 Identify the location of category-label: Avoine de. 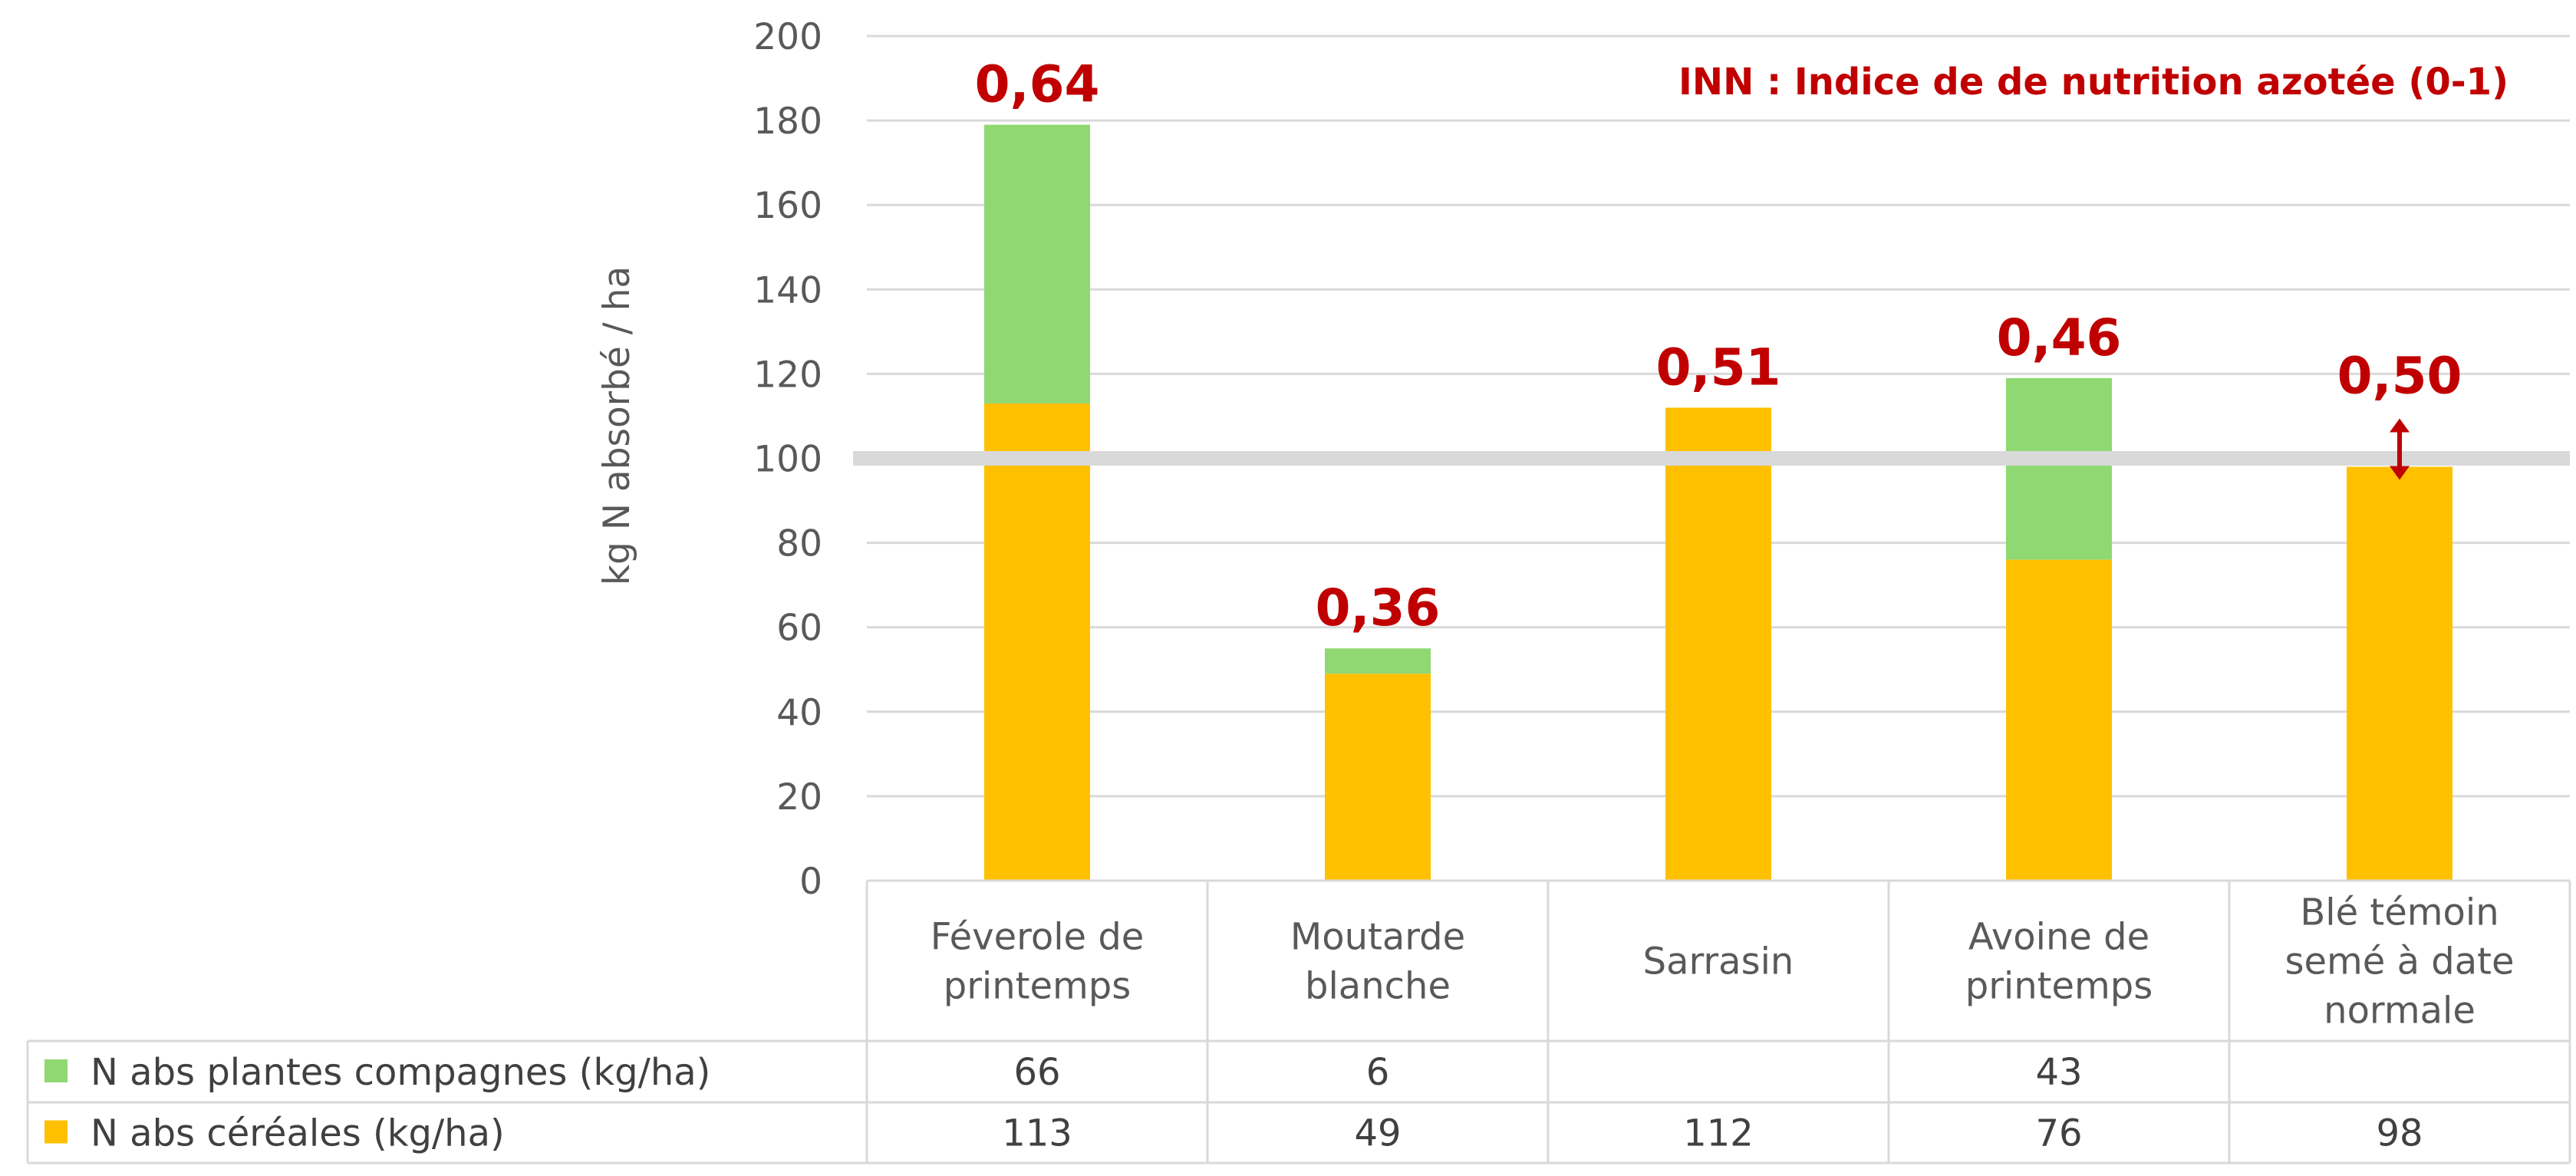
(2058, 937).